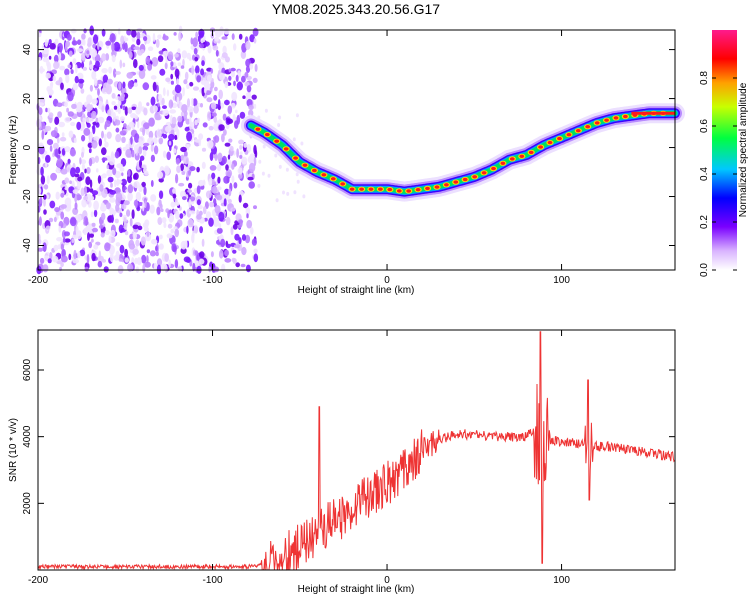  What do you see at coordinates (704, 270) in the screenshot?
I see `colorbar-tick-label: 0.0` at bounding box center [704, 270].